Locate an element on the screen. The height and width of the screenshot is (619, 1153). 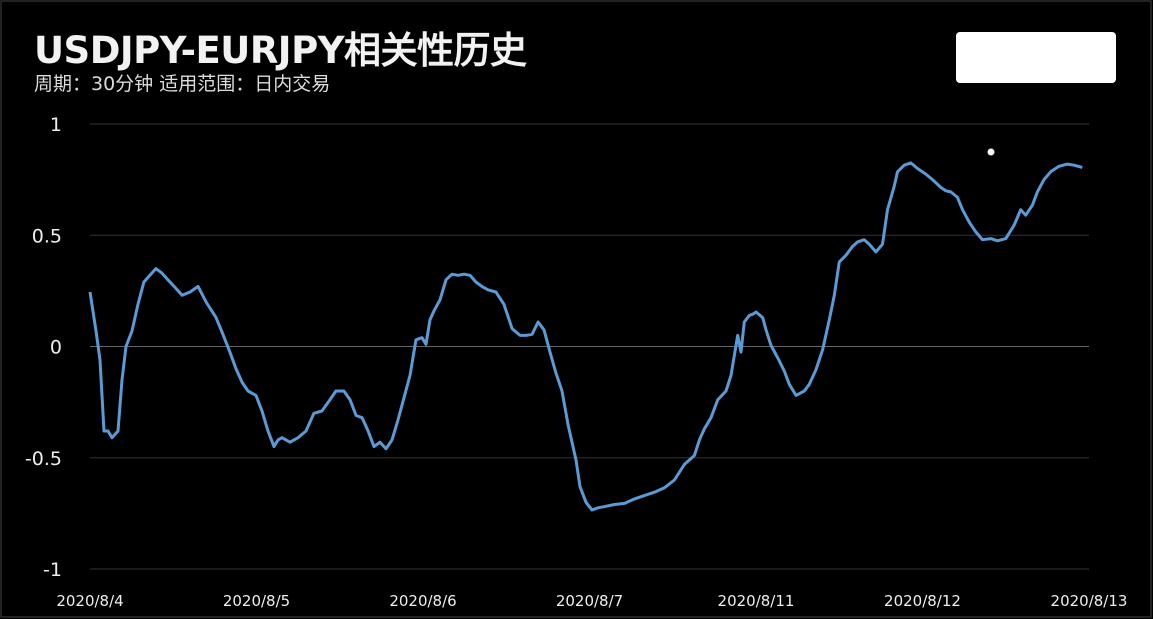
x-tick-label: 2020/8/7 is located at coordinates (589, 601).